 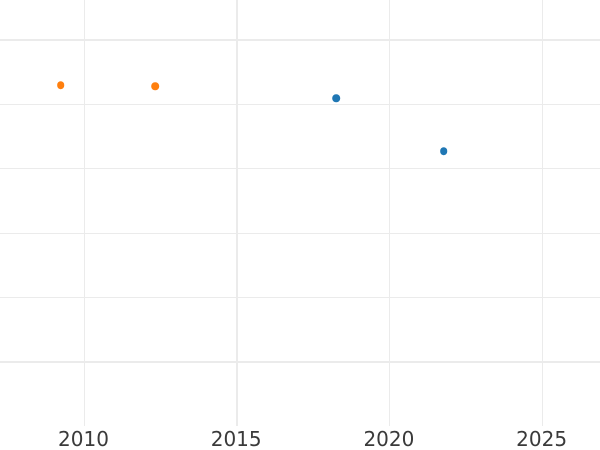 I want to click on x-tick-label: 2020, so click(x=389, y=438).